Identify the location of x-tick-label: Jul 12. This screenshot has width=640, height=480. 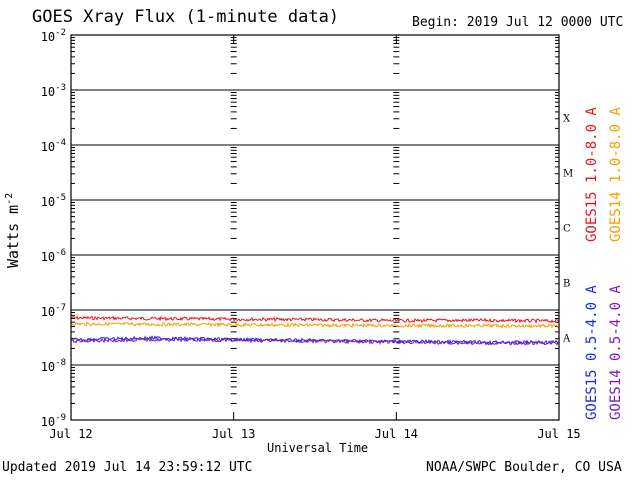
(70, 434).